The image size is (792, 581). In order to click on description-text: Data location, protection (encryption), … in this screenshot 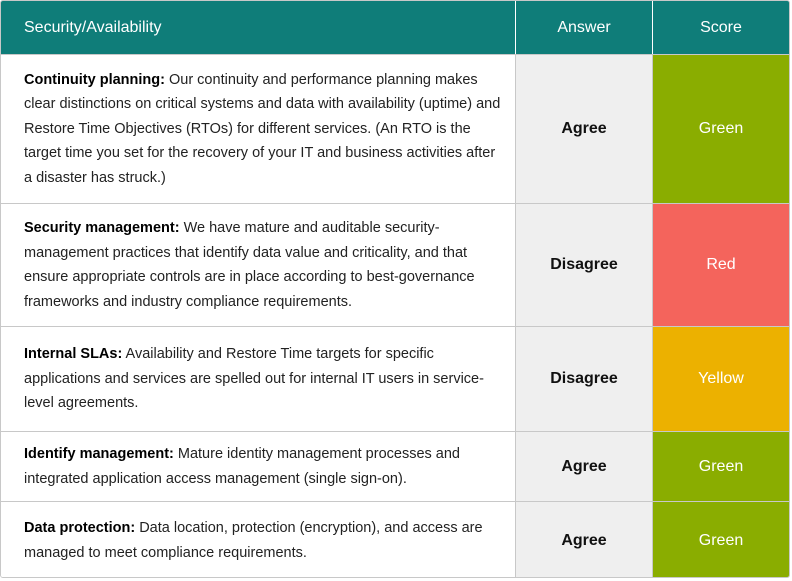, I will do `click(253, 540)`.